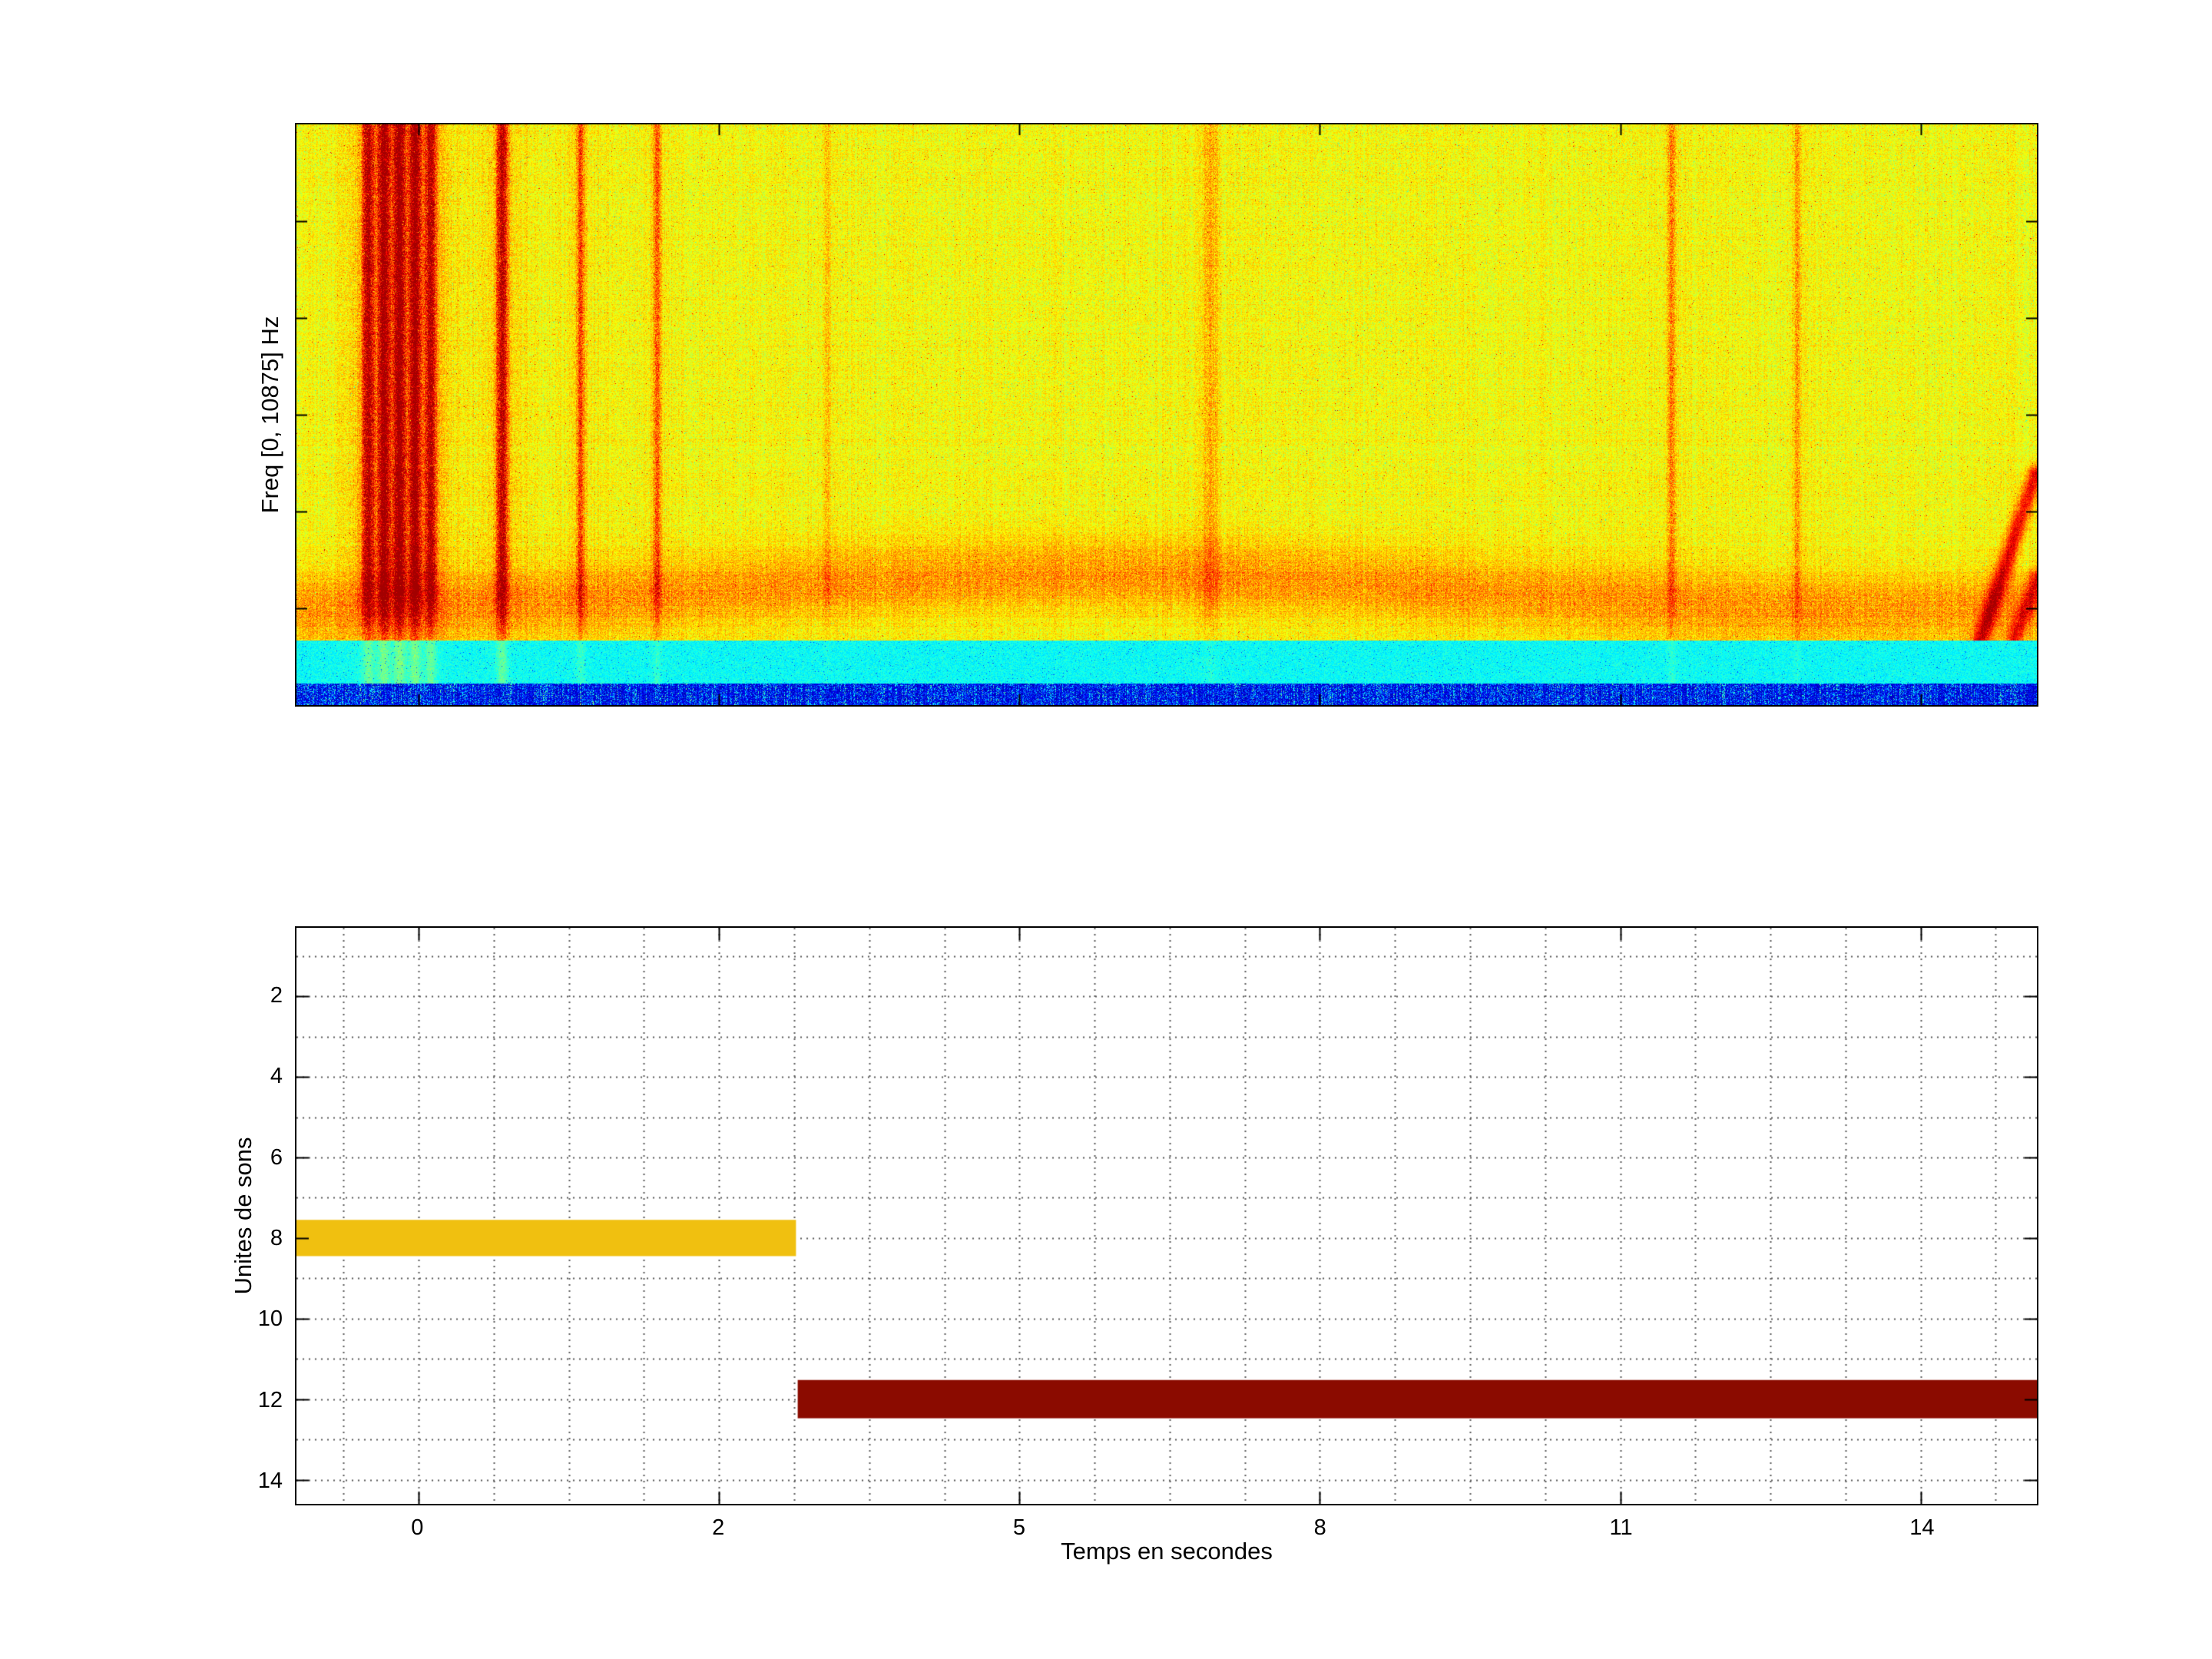 This screenshot has height=1659, width=2212. I want to click on y-tick-label: 10, so click(270, 1319).